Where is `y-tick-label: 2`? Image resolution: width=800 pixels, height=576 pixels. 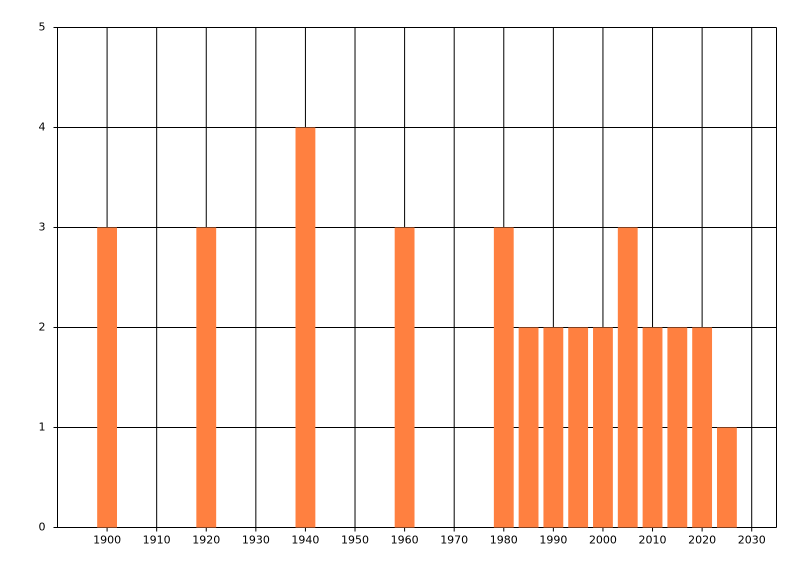
y-tick-label: 2 is located at coordinates (42, 327).